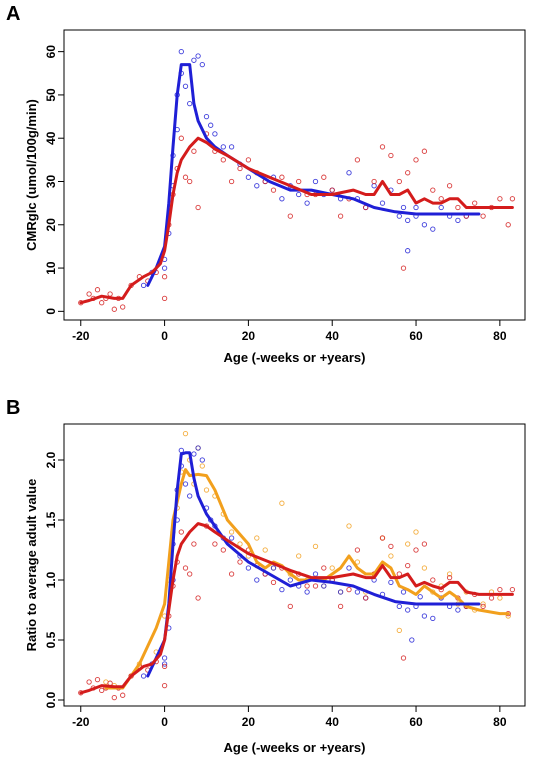 This screenshot has height=767, width=540. What do you see at coordinates (51, 519) in the screenshot?
I see `panel-b-y-tick-label: 1.5` at bounding box center [51, 519].